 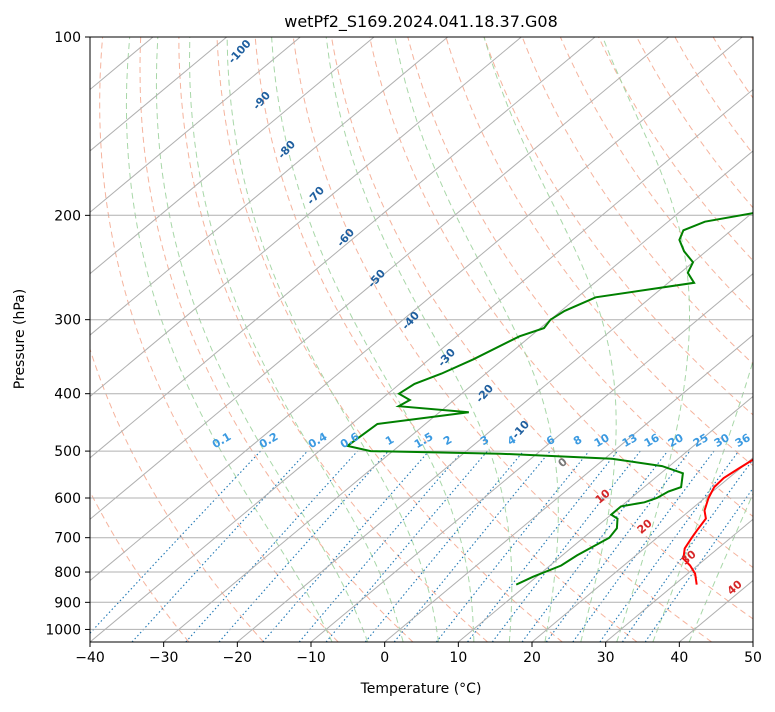 What do you see at coordinates (164, 658) in the screenshot?
I see `x-tick-label: −30` at bounding box center [164, 658].